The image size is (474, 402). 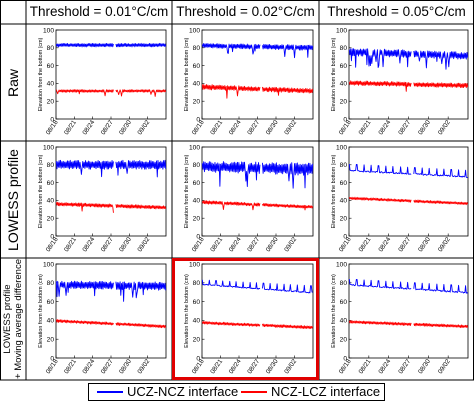 I want to click on column-header-threshold-002: Threshold = 0.02°C/cm, so click(x=245, y=11).